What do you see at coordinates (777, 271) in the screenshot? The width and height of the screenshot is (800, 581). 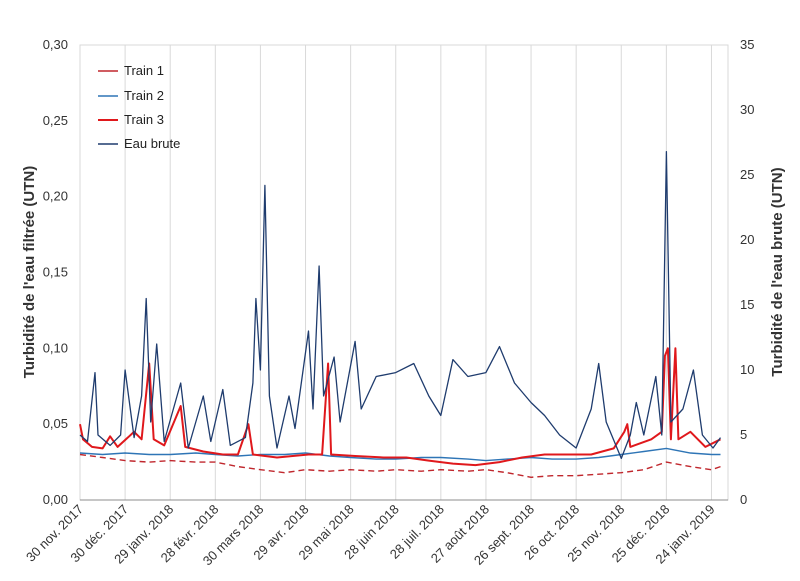 I see `right-y-axis-title: Turbidité de l'eau brute (UTN)` at bounding box center [777, 271].